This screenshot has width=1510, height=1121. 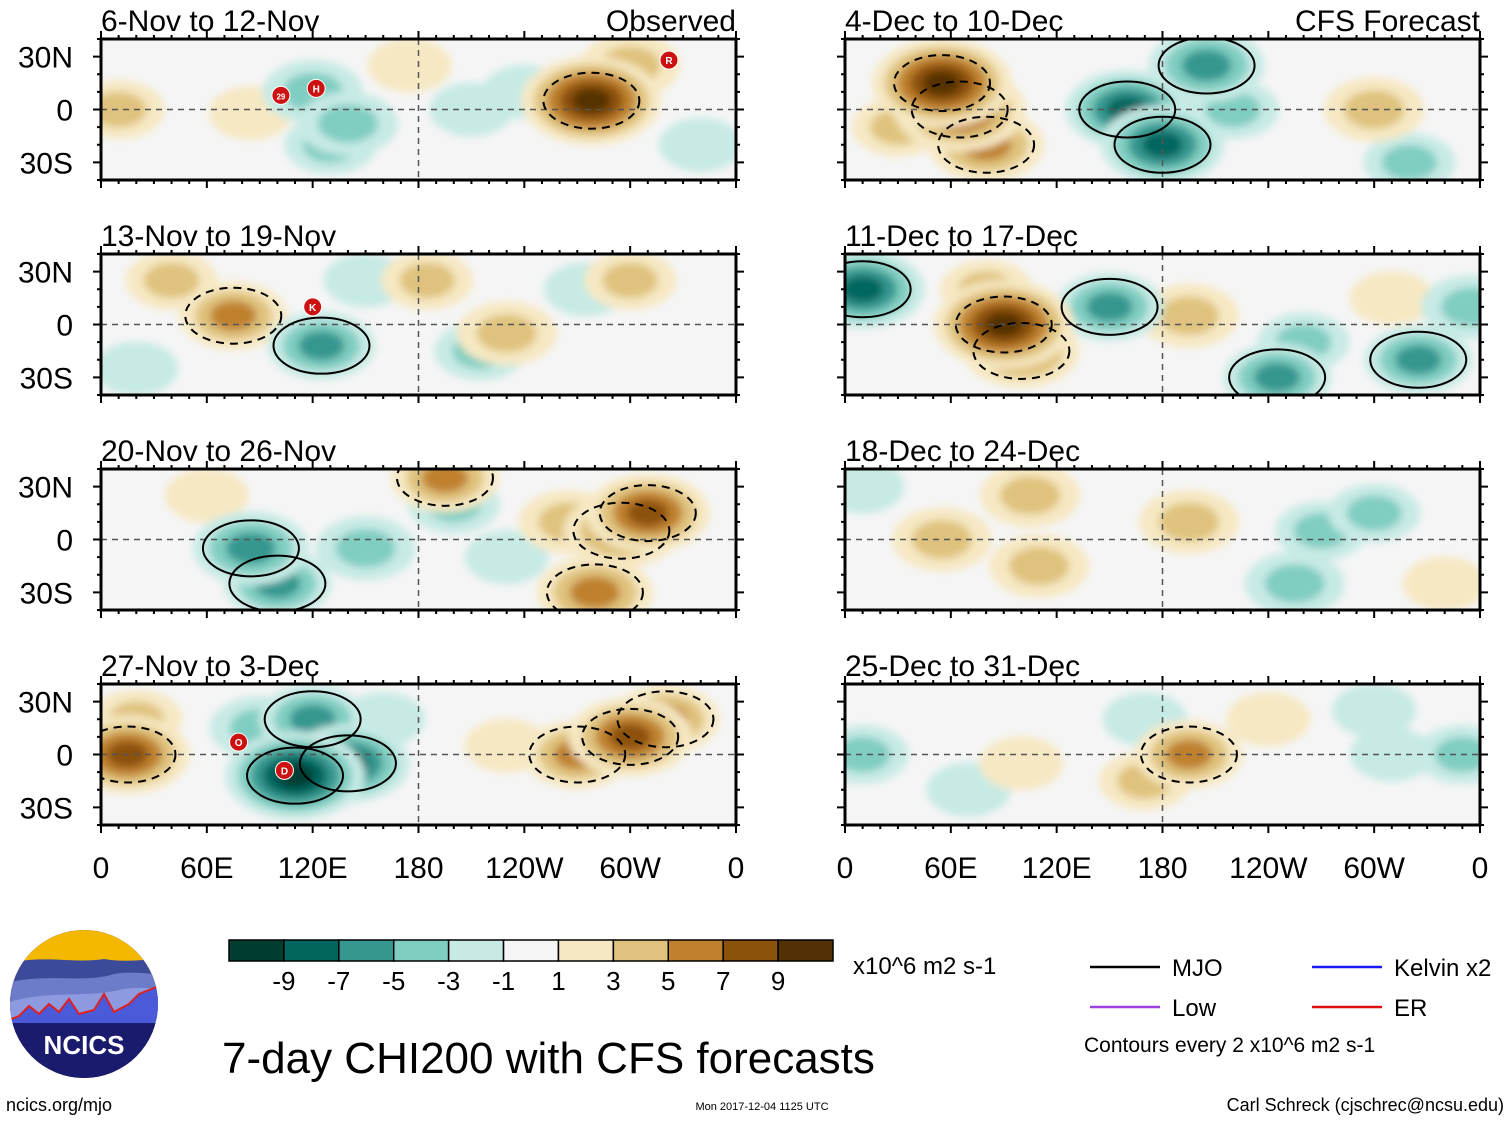 What do you see at coordinates (1365, 1105) in the screenshot?
I see `author-credit: Carl Schreck (cjschrec@ncsu.edu)` at bounding box center [1365, 1105].